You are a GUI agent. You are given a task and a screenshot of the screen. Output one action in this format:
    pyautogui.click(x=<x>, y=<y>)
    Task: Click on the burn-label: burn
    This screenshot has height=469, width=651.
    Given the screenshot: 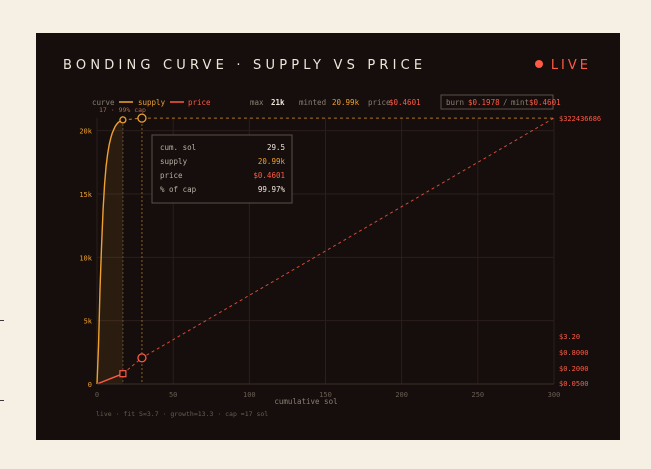 What is the action you would take?
    pyautogui.click(x=455, y=102)
    